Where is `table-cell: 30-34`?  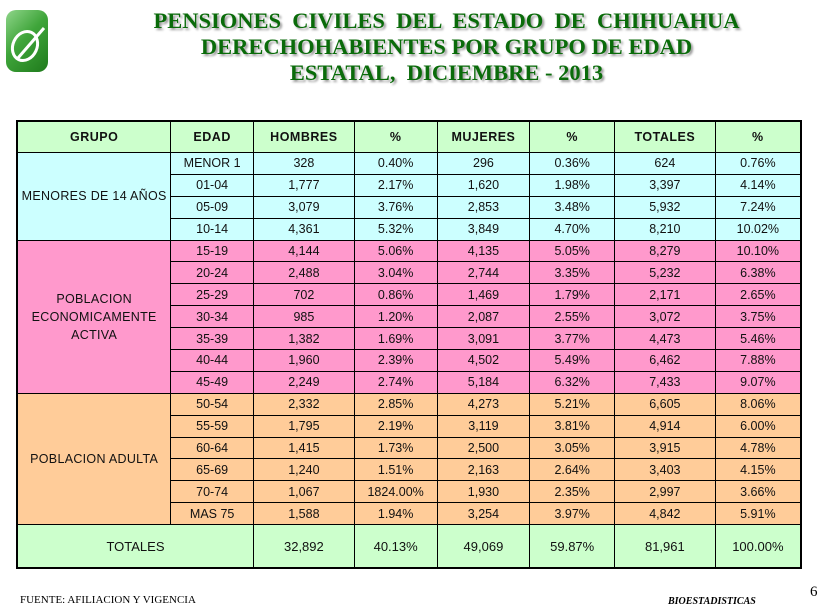
table-cell: 30-34 is located at coordinates (212, 317).